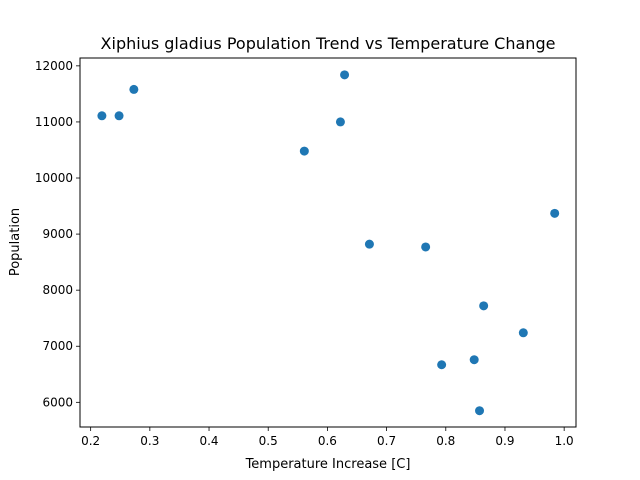 This screenshot has height=480, width=640. What do you see at coordinates (149, 441) in the screenshot?
I see `x-tick-label: 0.3` at bounding box center [149, 441].